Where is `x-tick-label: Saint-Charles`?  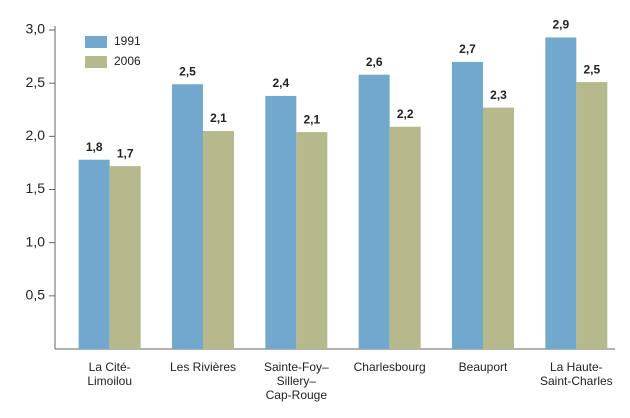 x-tick-label: Saint-Charles is located at coordinates (576, 381).